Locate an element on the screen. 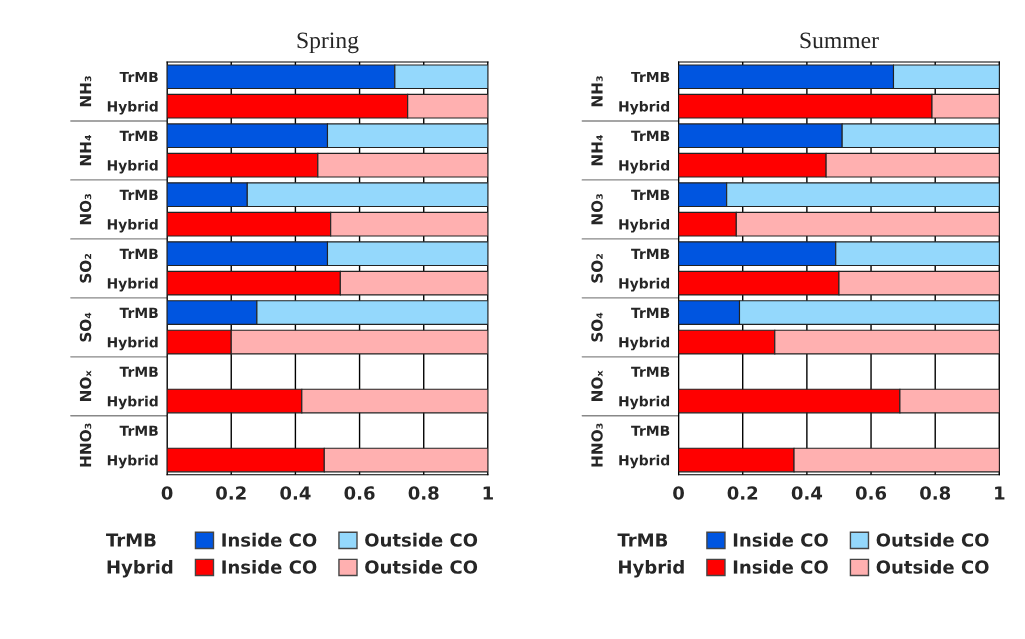 The height and width of the screenshot is (639, 1025). chart-title: Summer is located at coordinates (839, 40).